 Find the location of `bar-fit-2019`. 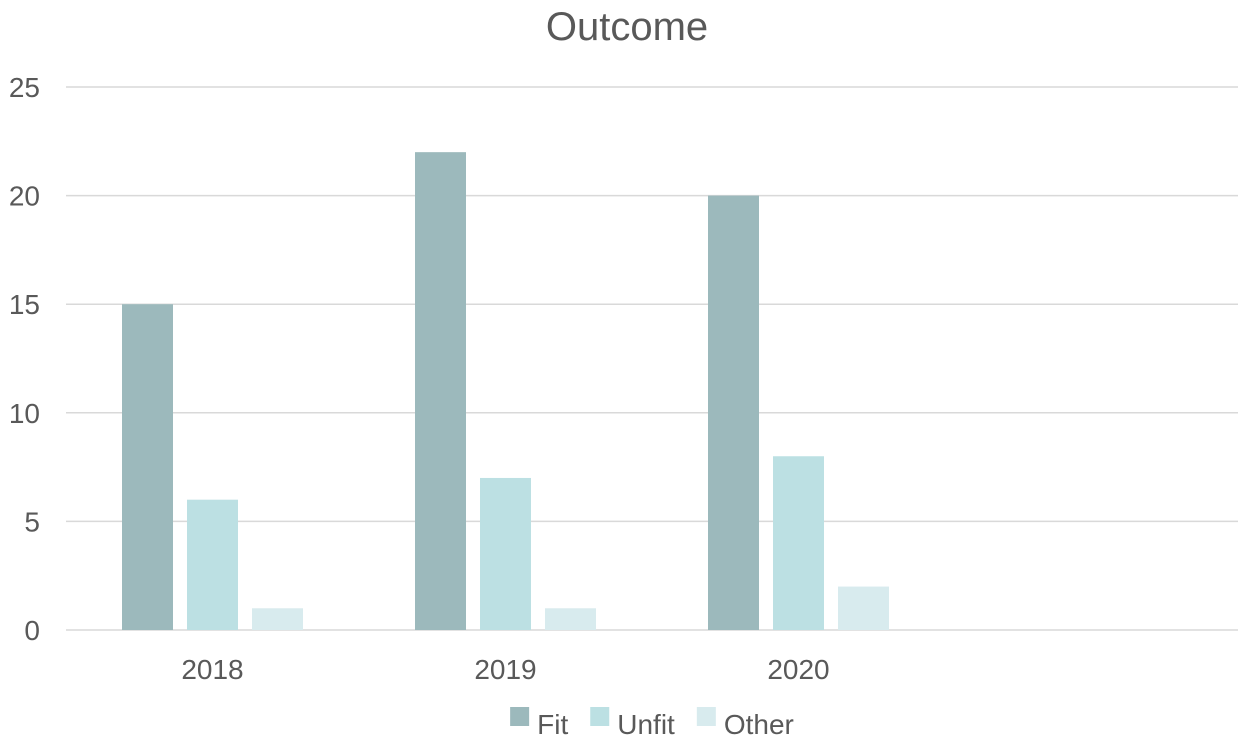

bar-fit-2019 is located at coordinates (440, 391).